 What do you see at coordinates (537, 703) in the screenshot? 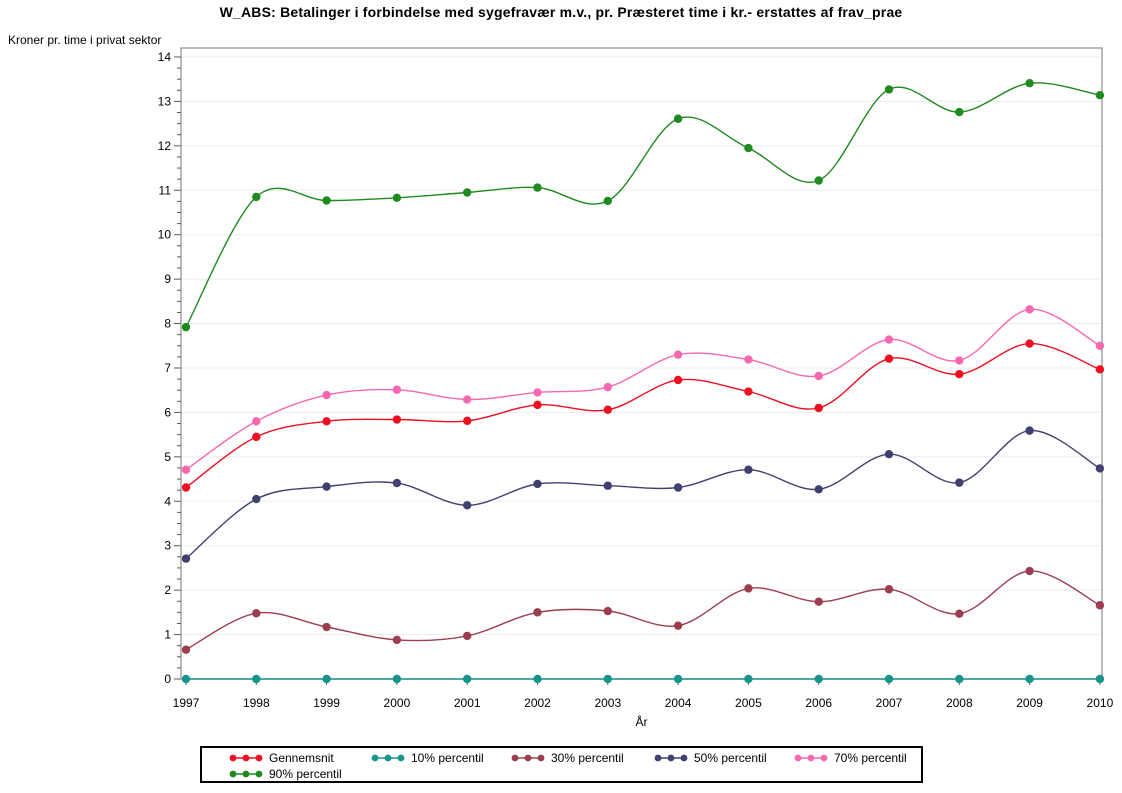
I see `x-axis-tick-label: 2002` at bounding box center [537, 703].